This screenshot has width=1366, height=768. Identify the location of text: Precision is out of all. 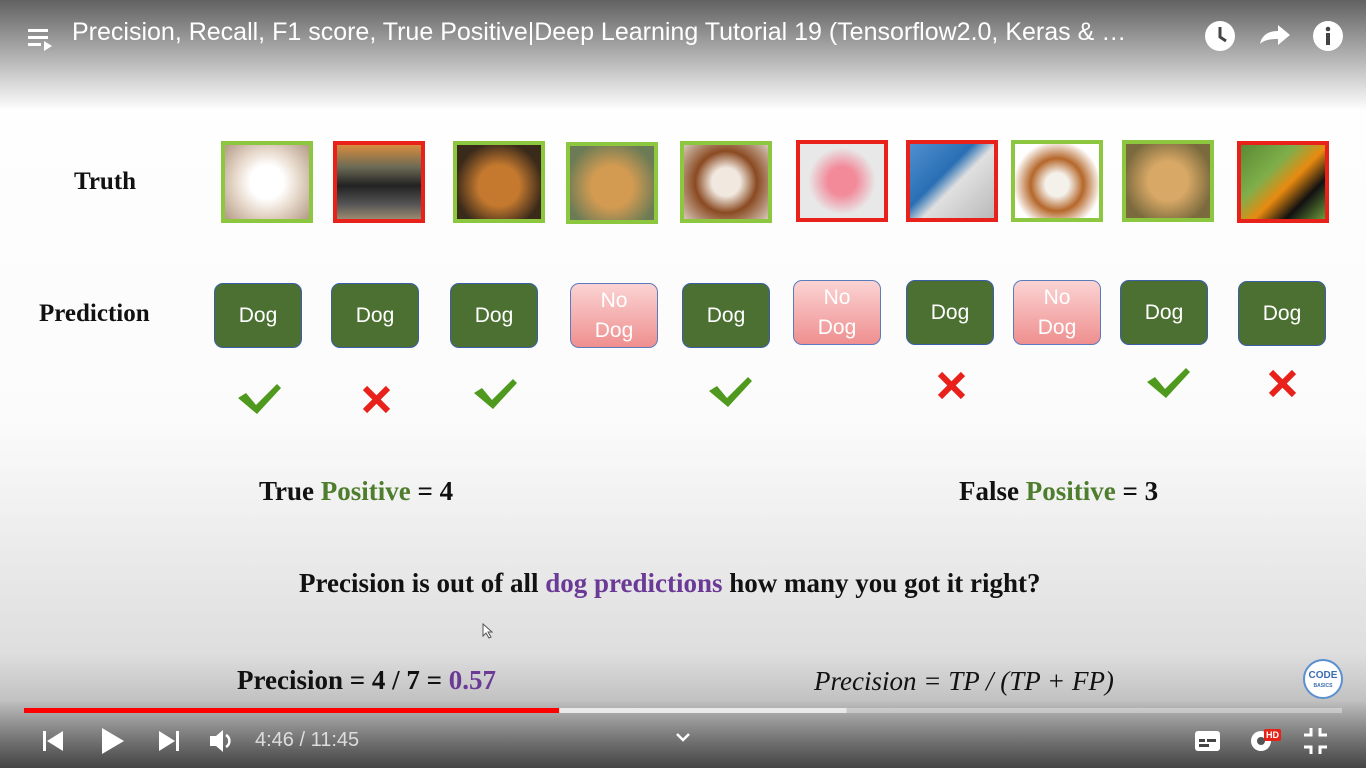
(419, 583).